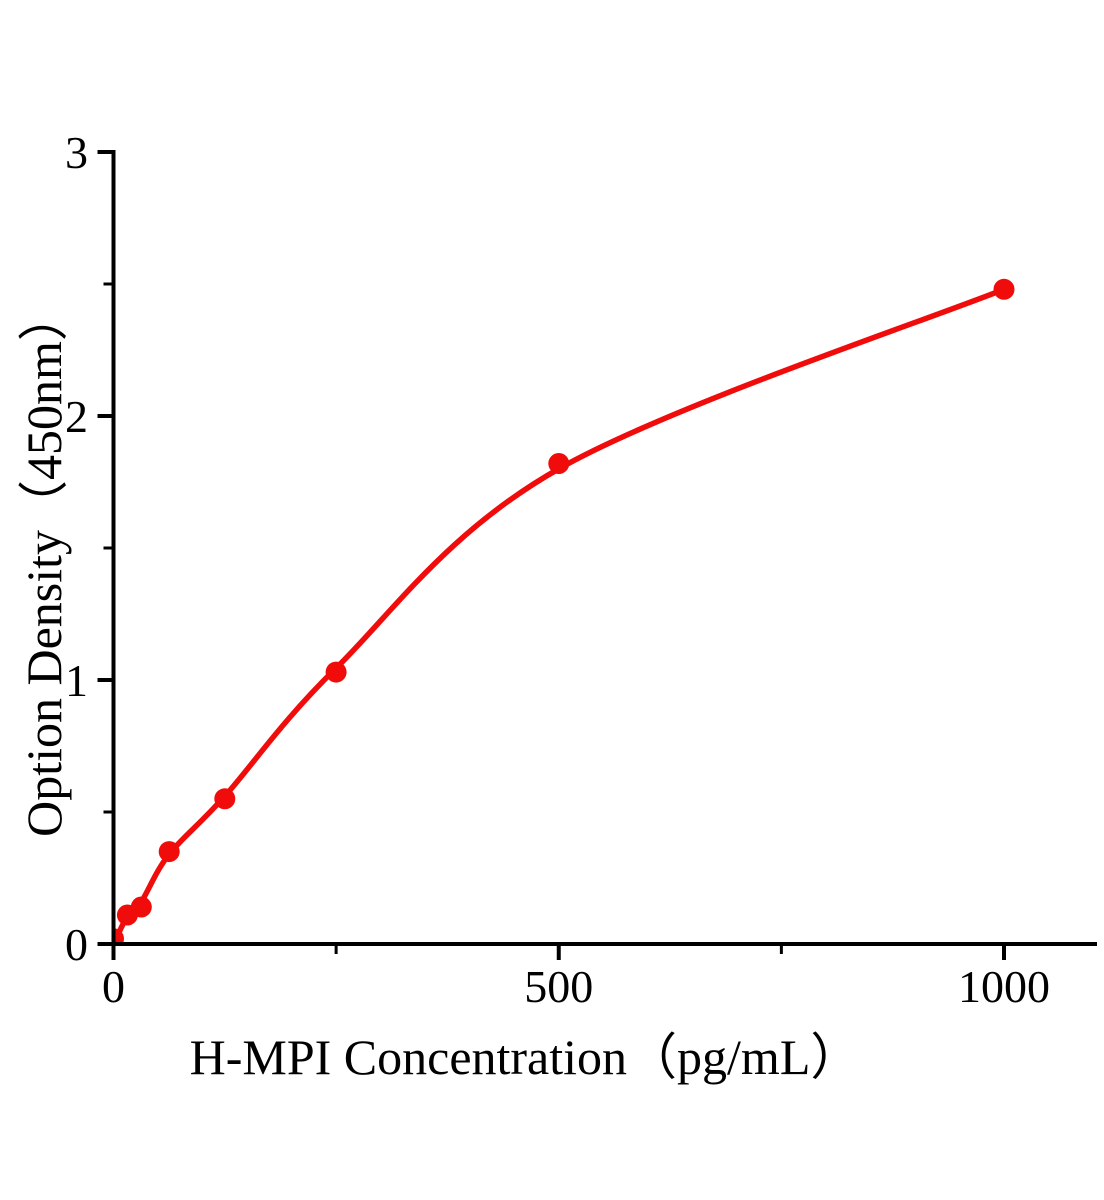  What do you see at coordinates (76, 152) in the screenshot?
I see `y-tick-label: 3` at bounding box center [76, 152].